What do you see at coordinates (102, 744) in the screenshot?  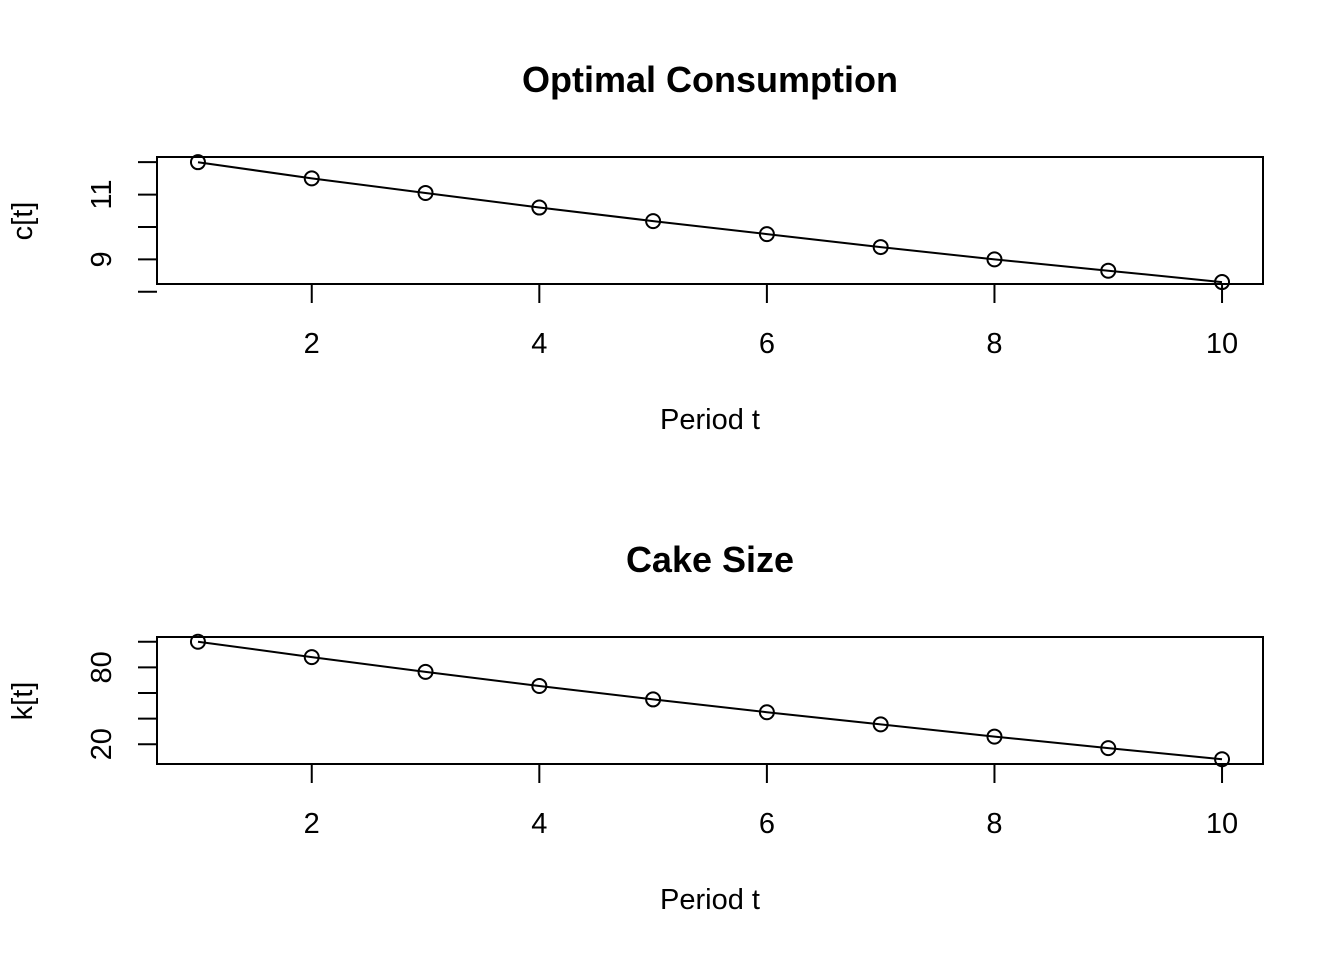 I see `y-tick-label: 20` at bounding box center [102, 744].